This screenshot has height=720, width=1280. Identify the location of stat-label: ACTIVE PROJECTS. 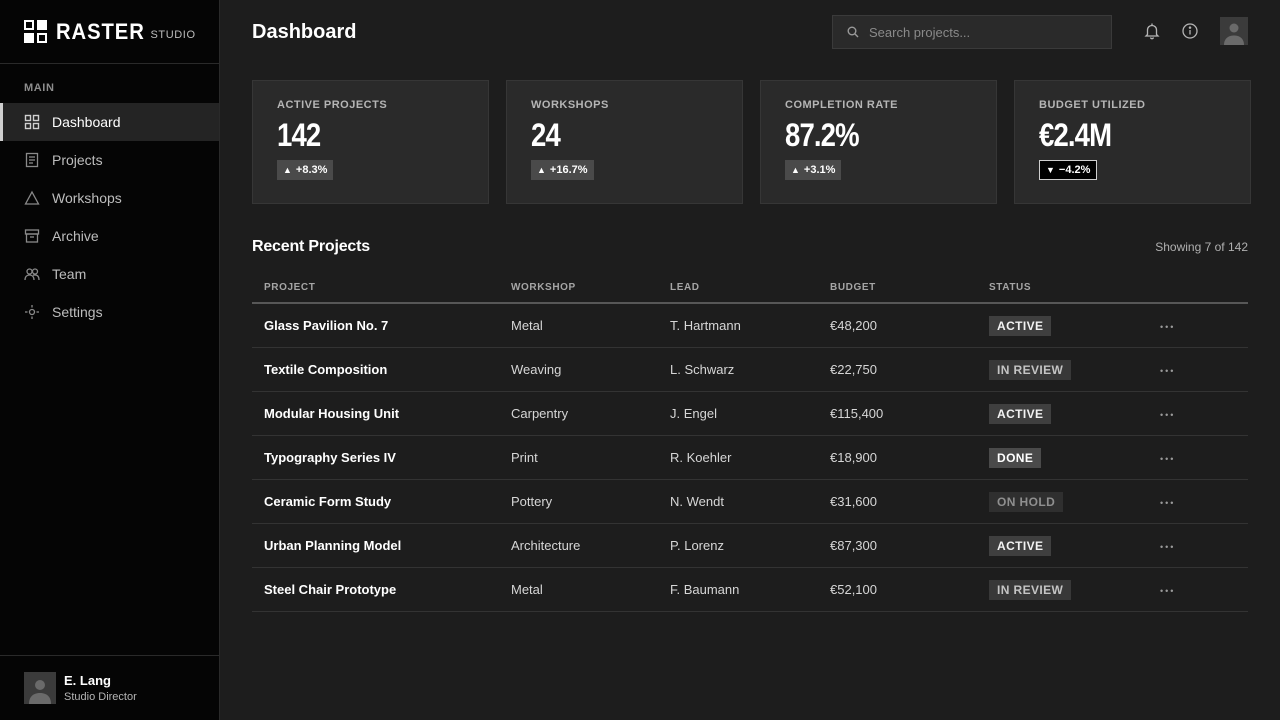
(332, 105).